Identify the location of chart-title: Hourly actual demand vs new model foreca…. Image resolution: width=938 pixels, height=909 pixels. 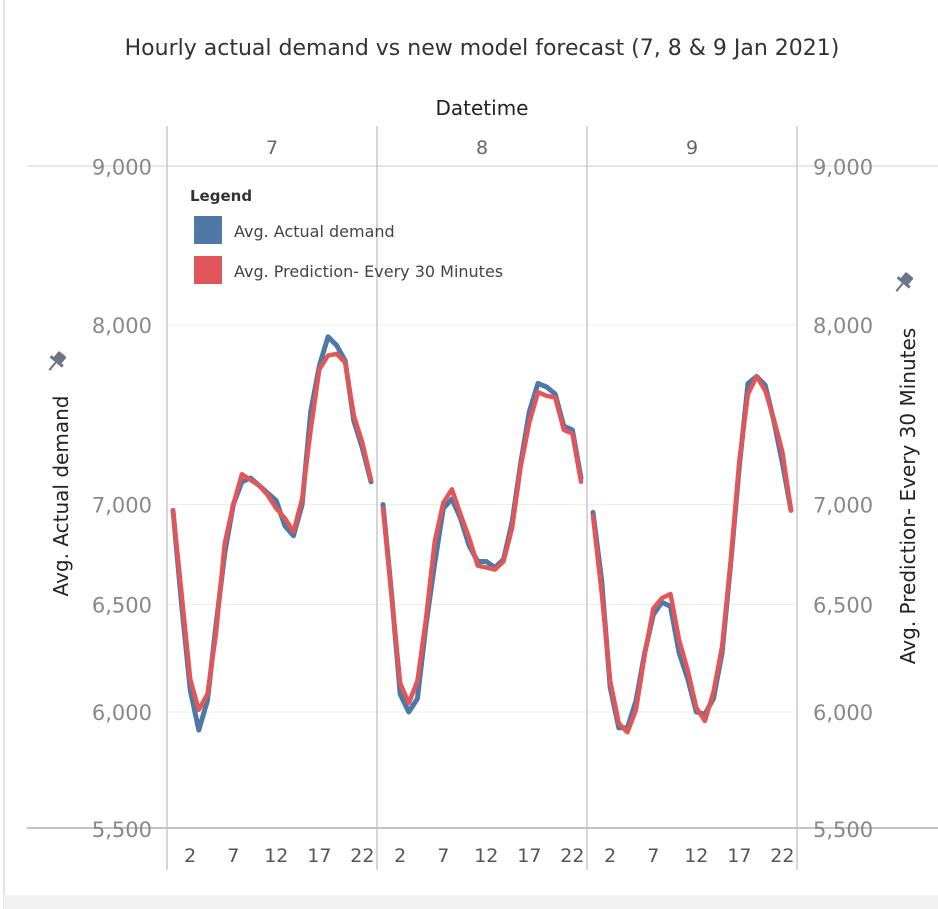
(482, 48).